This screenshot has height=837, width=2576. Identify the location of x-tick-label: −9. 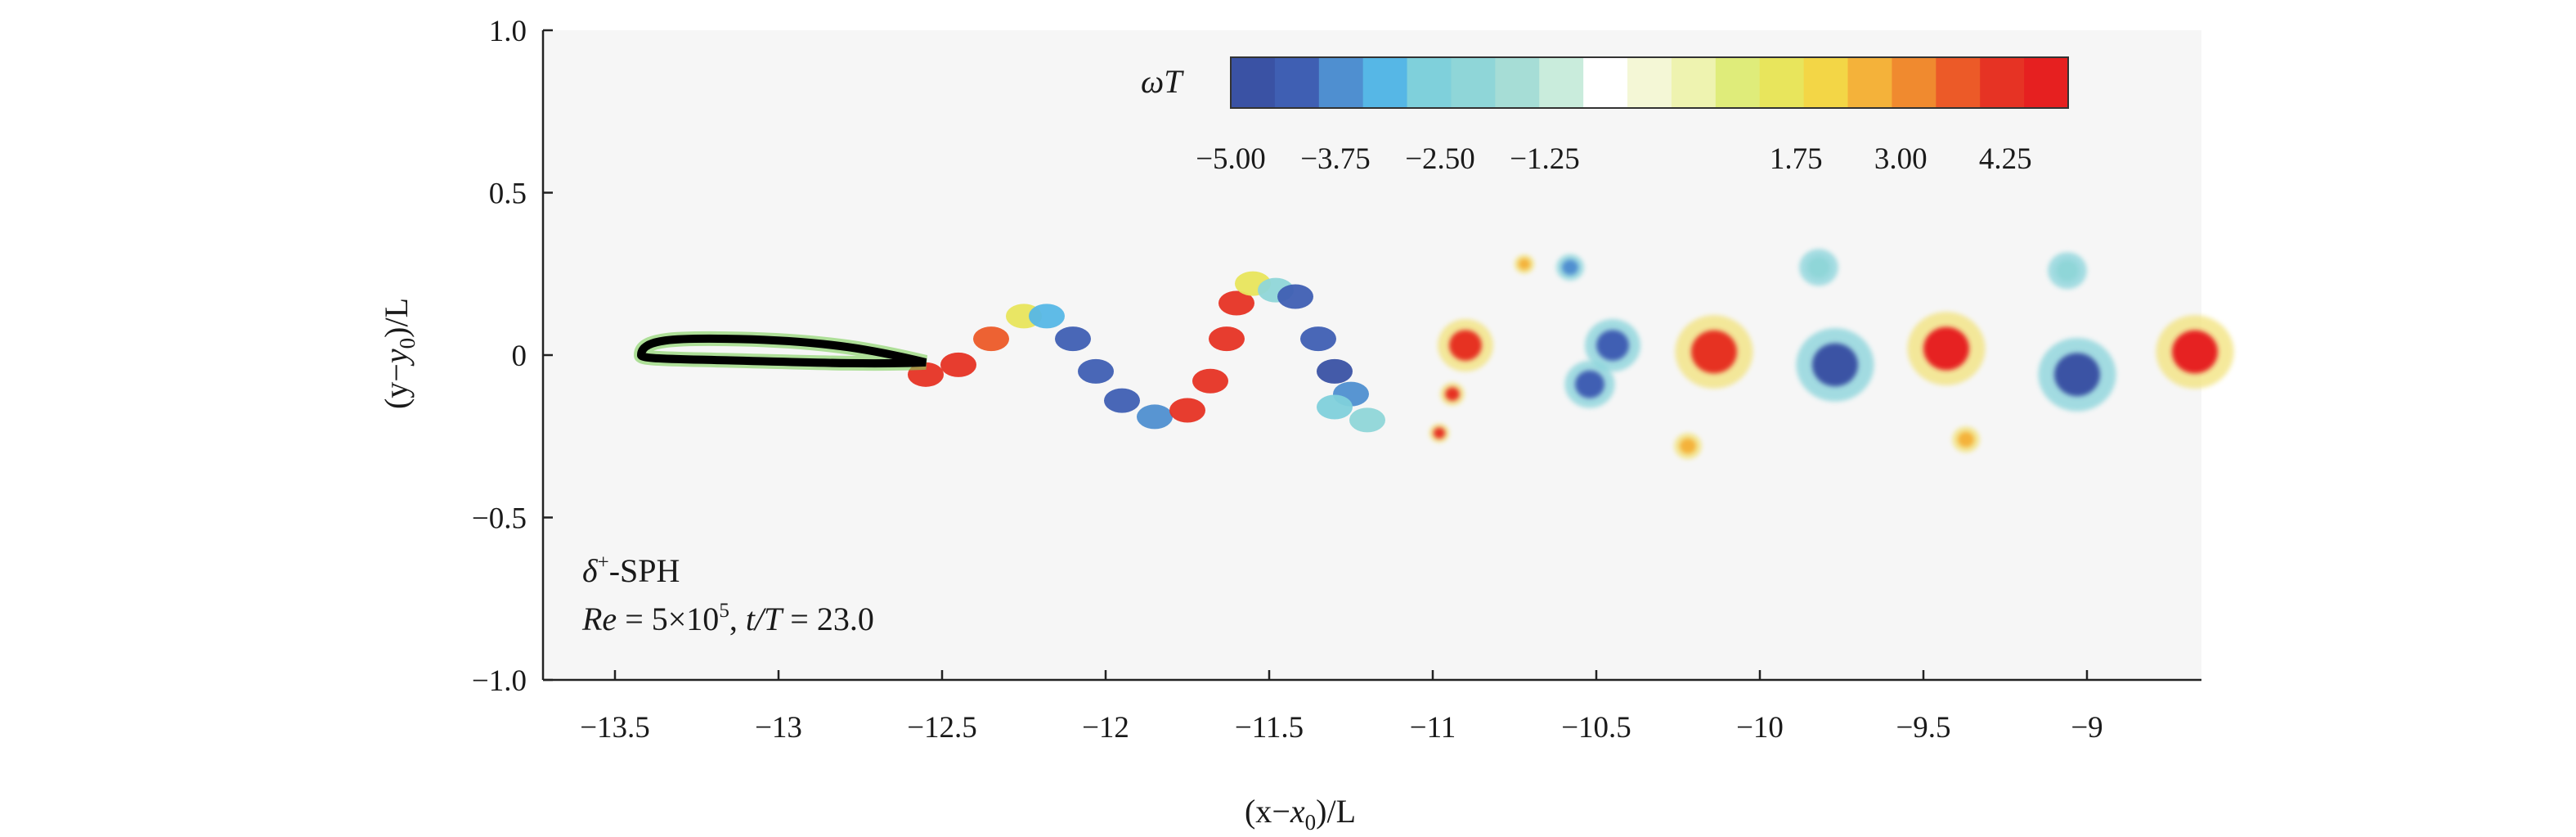
(2087, 728).